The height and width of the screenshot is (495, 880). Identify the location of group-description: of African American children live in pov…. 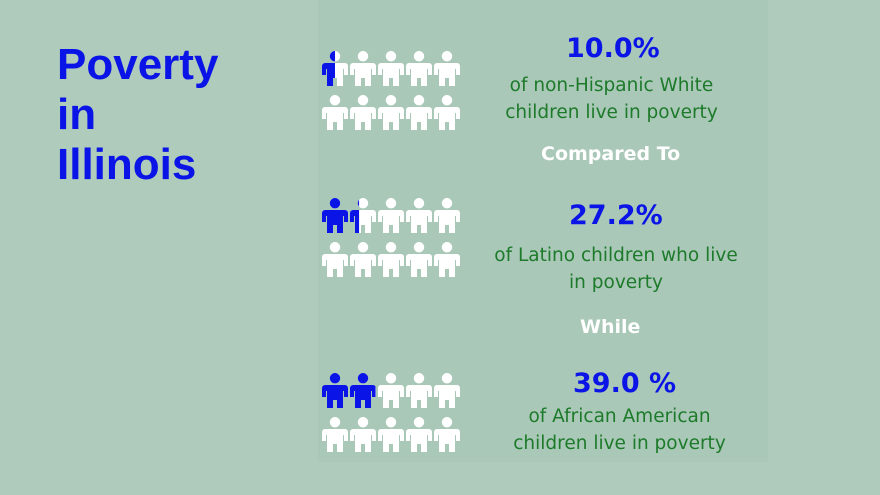
(619, 430).